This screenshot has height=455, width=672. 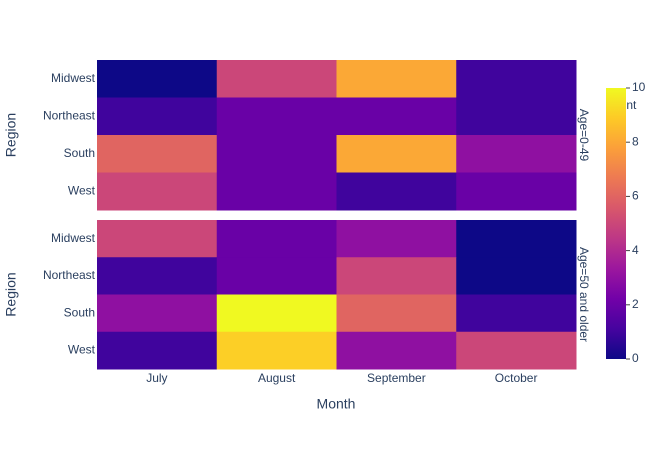 What do you see at coordinates (635, 141) in the screenshot?
I see `colorbar-tick-label: 8` at bounding box center [635, 141].